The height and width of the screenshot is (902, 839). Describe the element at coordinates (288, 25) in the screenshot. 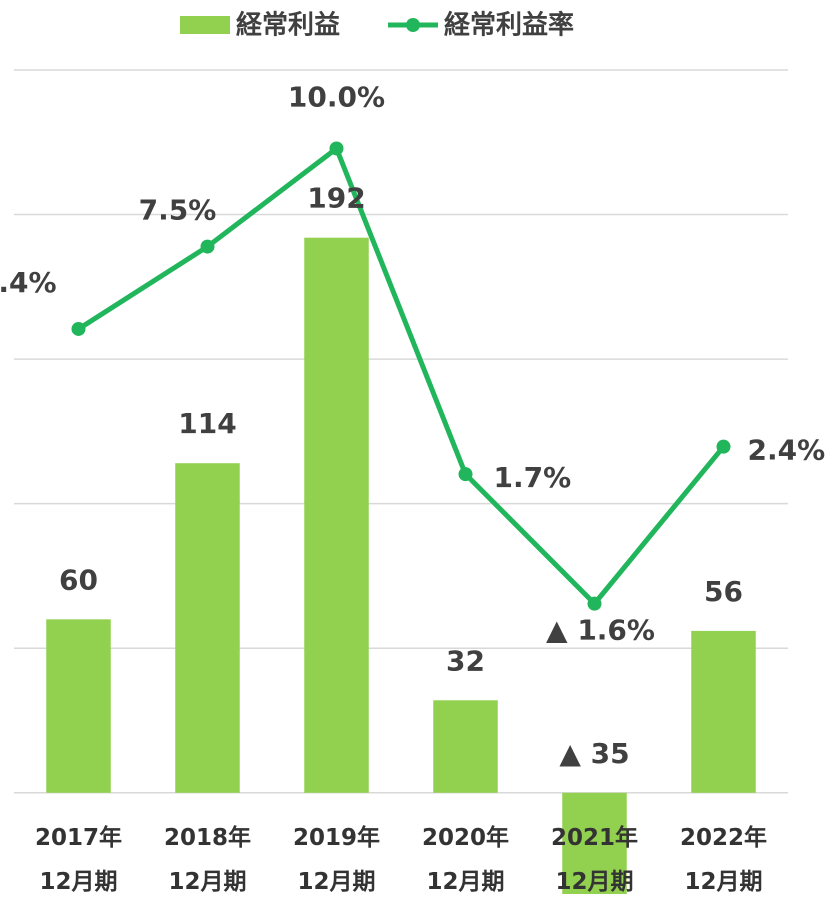

I see `legend-label: 経常利益` at that location.